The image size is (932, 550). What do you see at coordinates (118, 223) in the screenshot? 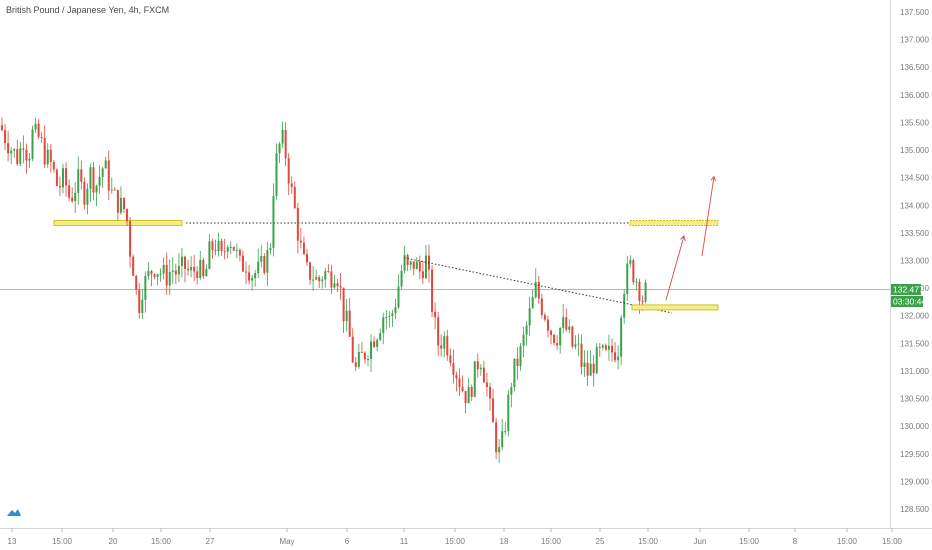
I see `resistance-zone-left` at bounding box center [118, 223].